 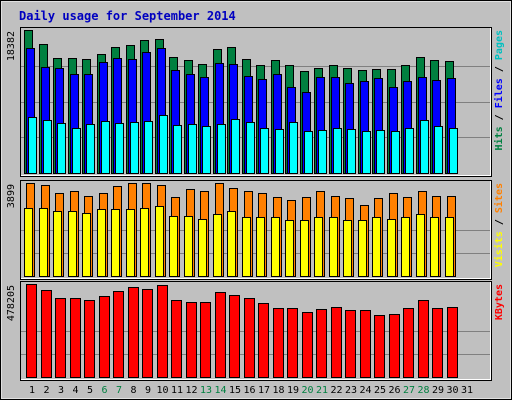 What do you see at coordinates (499, 225) in the screenshot?
I see `panel-2-legend: Visits / Sites` at bounding box center [499, 225].